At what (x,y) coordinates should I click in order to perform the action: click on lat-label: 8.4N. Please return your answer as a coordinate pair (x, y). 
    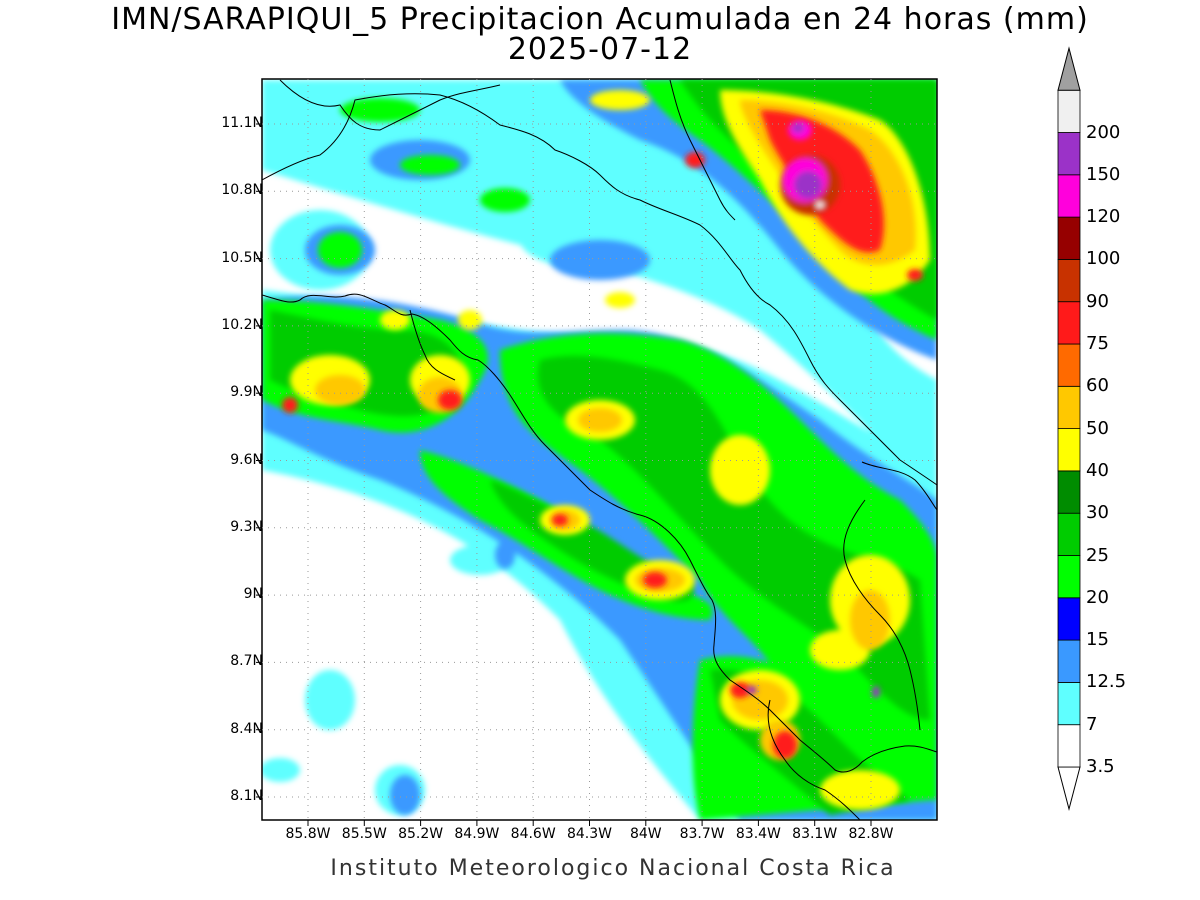
    Looking at the image, I should click on (246, 728).